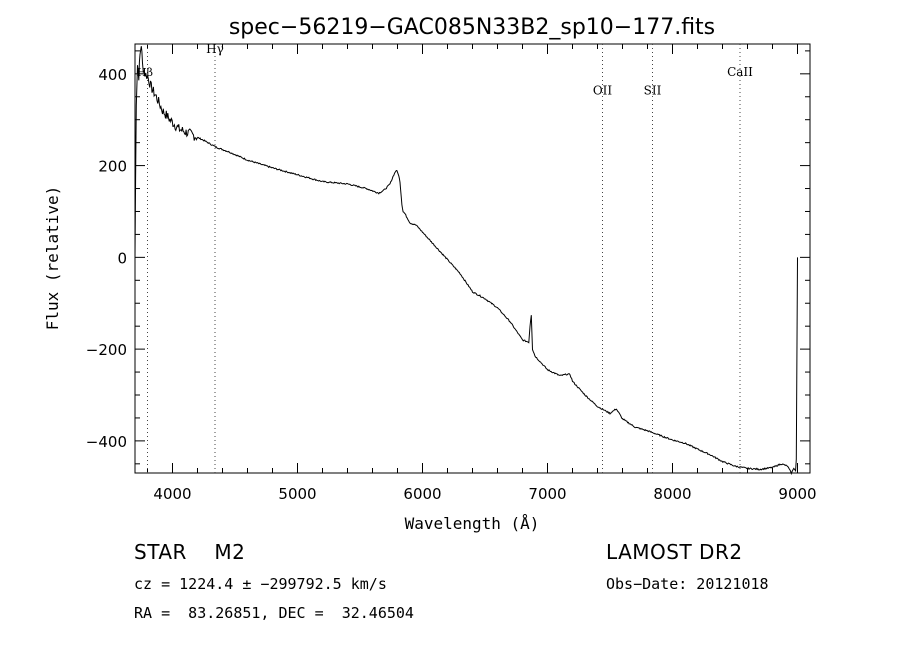  Describe the element at coordinates (687, 584) in the screenshot. I see `obs-date: Obs−Date: 20121018` at that location.